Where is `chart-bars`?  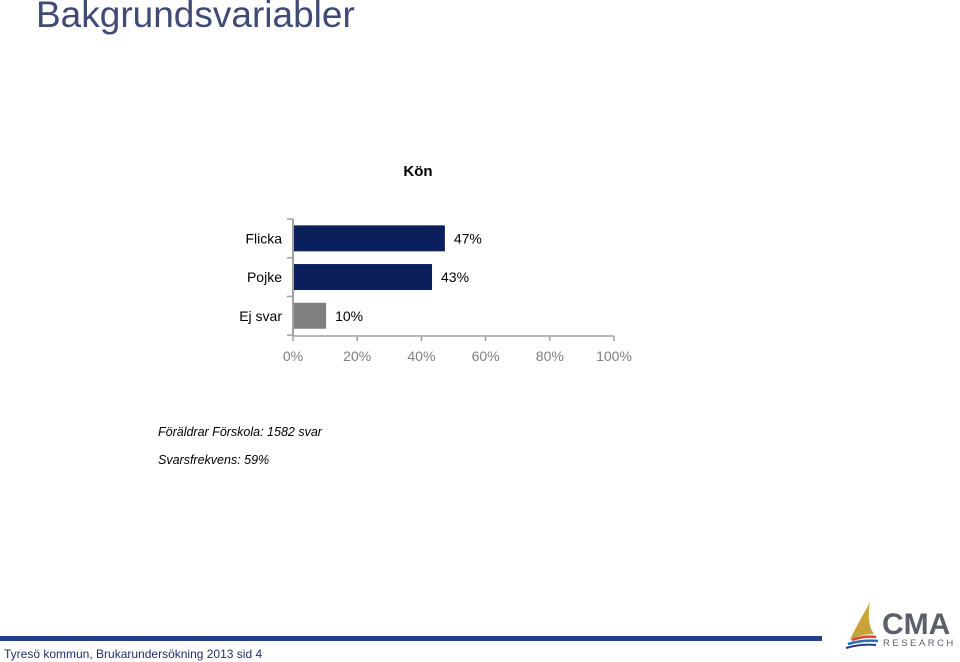
chart-bars is located at coordinates (369, 277).